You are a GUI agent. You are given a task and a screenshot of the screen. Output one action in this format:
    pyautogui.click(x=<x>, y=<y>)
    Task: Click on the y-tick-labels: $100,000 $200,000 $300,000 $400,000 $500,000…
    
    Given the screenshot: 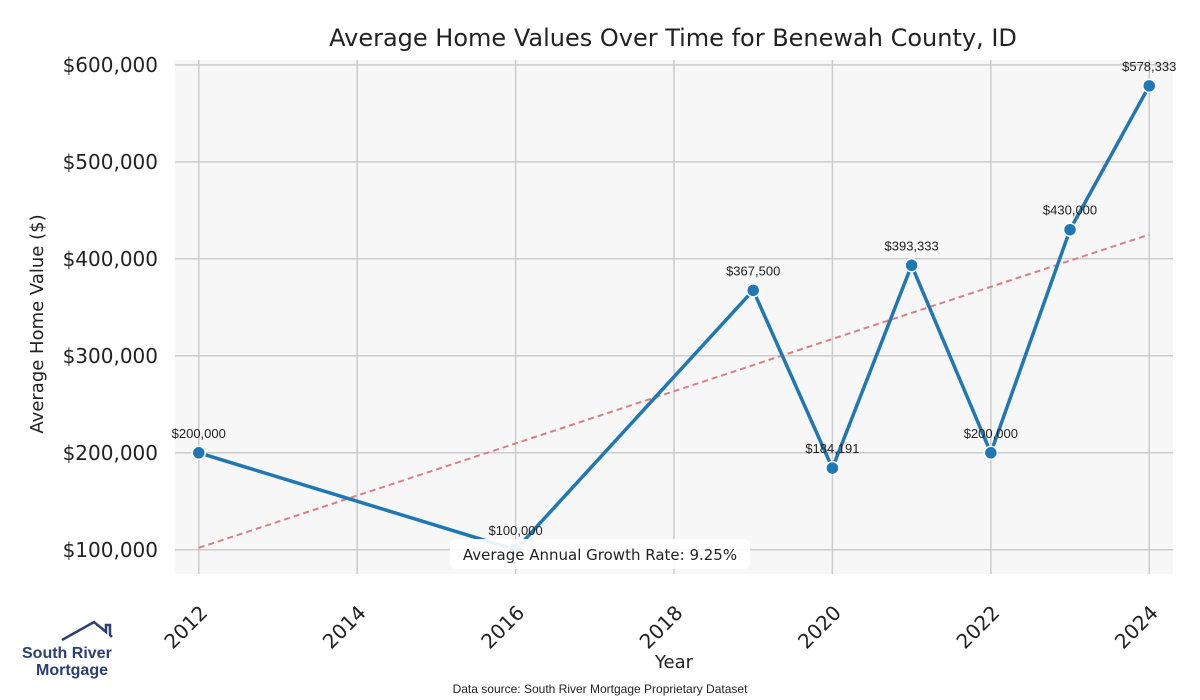 What is the action you would take?
    pyautogui.click(x=110, y=307)
    